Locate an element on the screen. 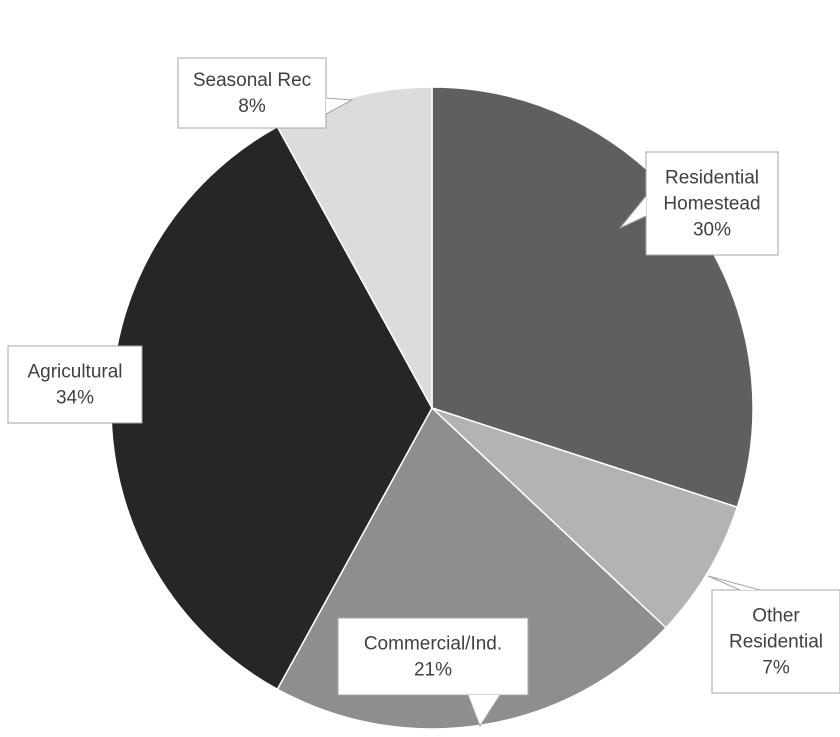 The image size is (840, 737). slice-category-label: Agricultural is located at coordinates (74, 372).